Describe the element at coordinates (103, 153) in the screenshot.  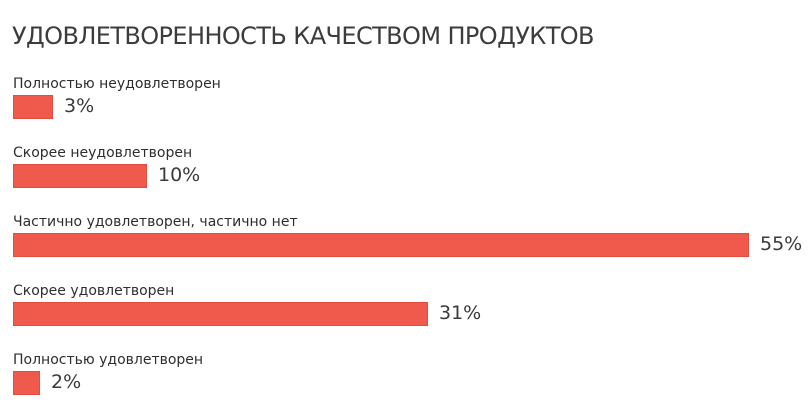
I see `category-label: Скорее неудовлетворен` at that location.